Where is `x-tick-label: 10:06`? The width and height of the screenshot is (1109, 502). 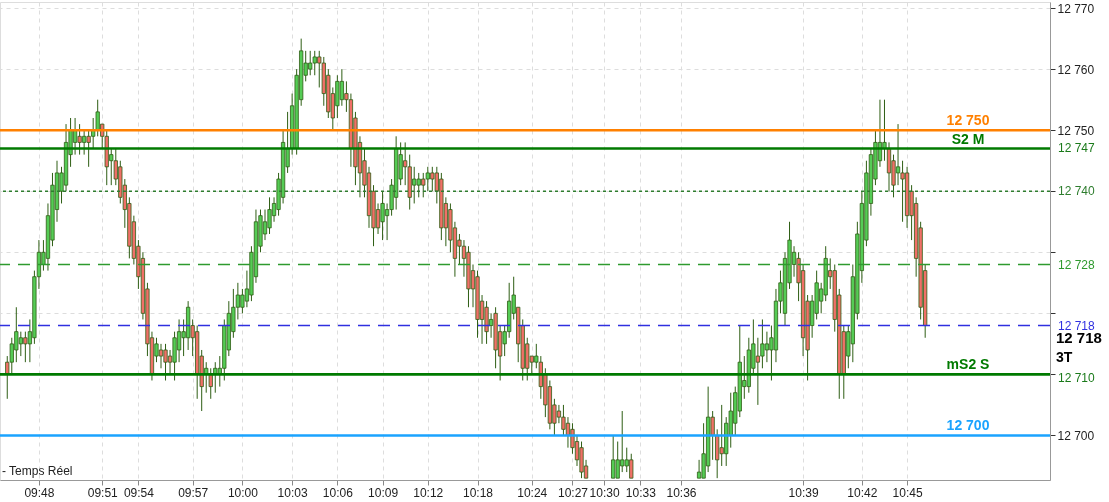 x-tick-label: 10:06 is located at coordinates (338, 492).